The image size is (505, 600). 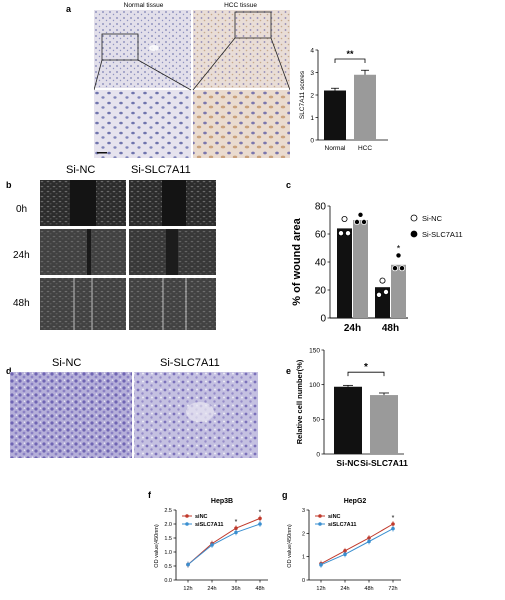 What do you see at coordinates (344, 273) in the screenshot?
I see `bar-si-nc-24h` at bounding box center [344, 273].